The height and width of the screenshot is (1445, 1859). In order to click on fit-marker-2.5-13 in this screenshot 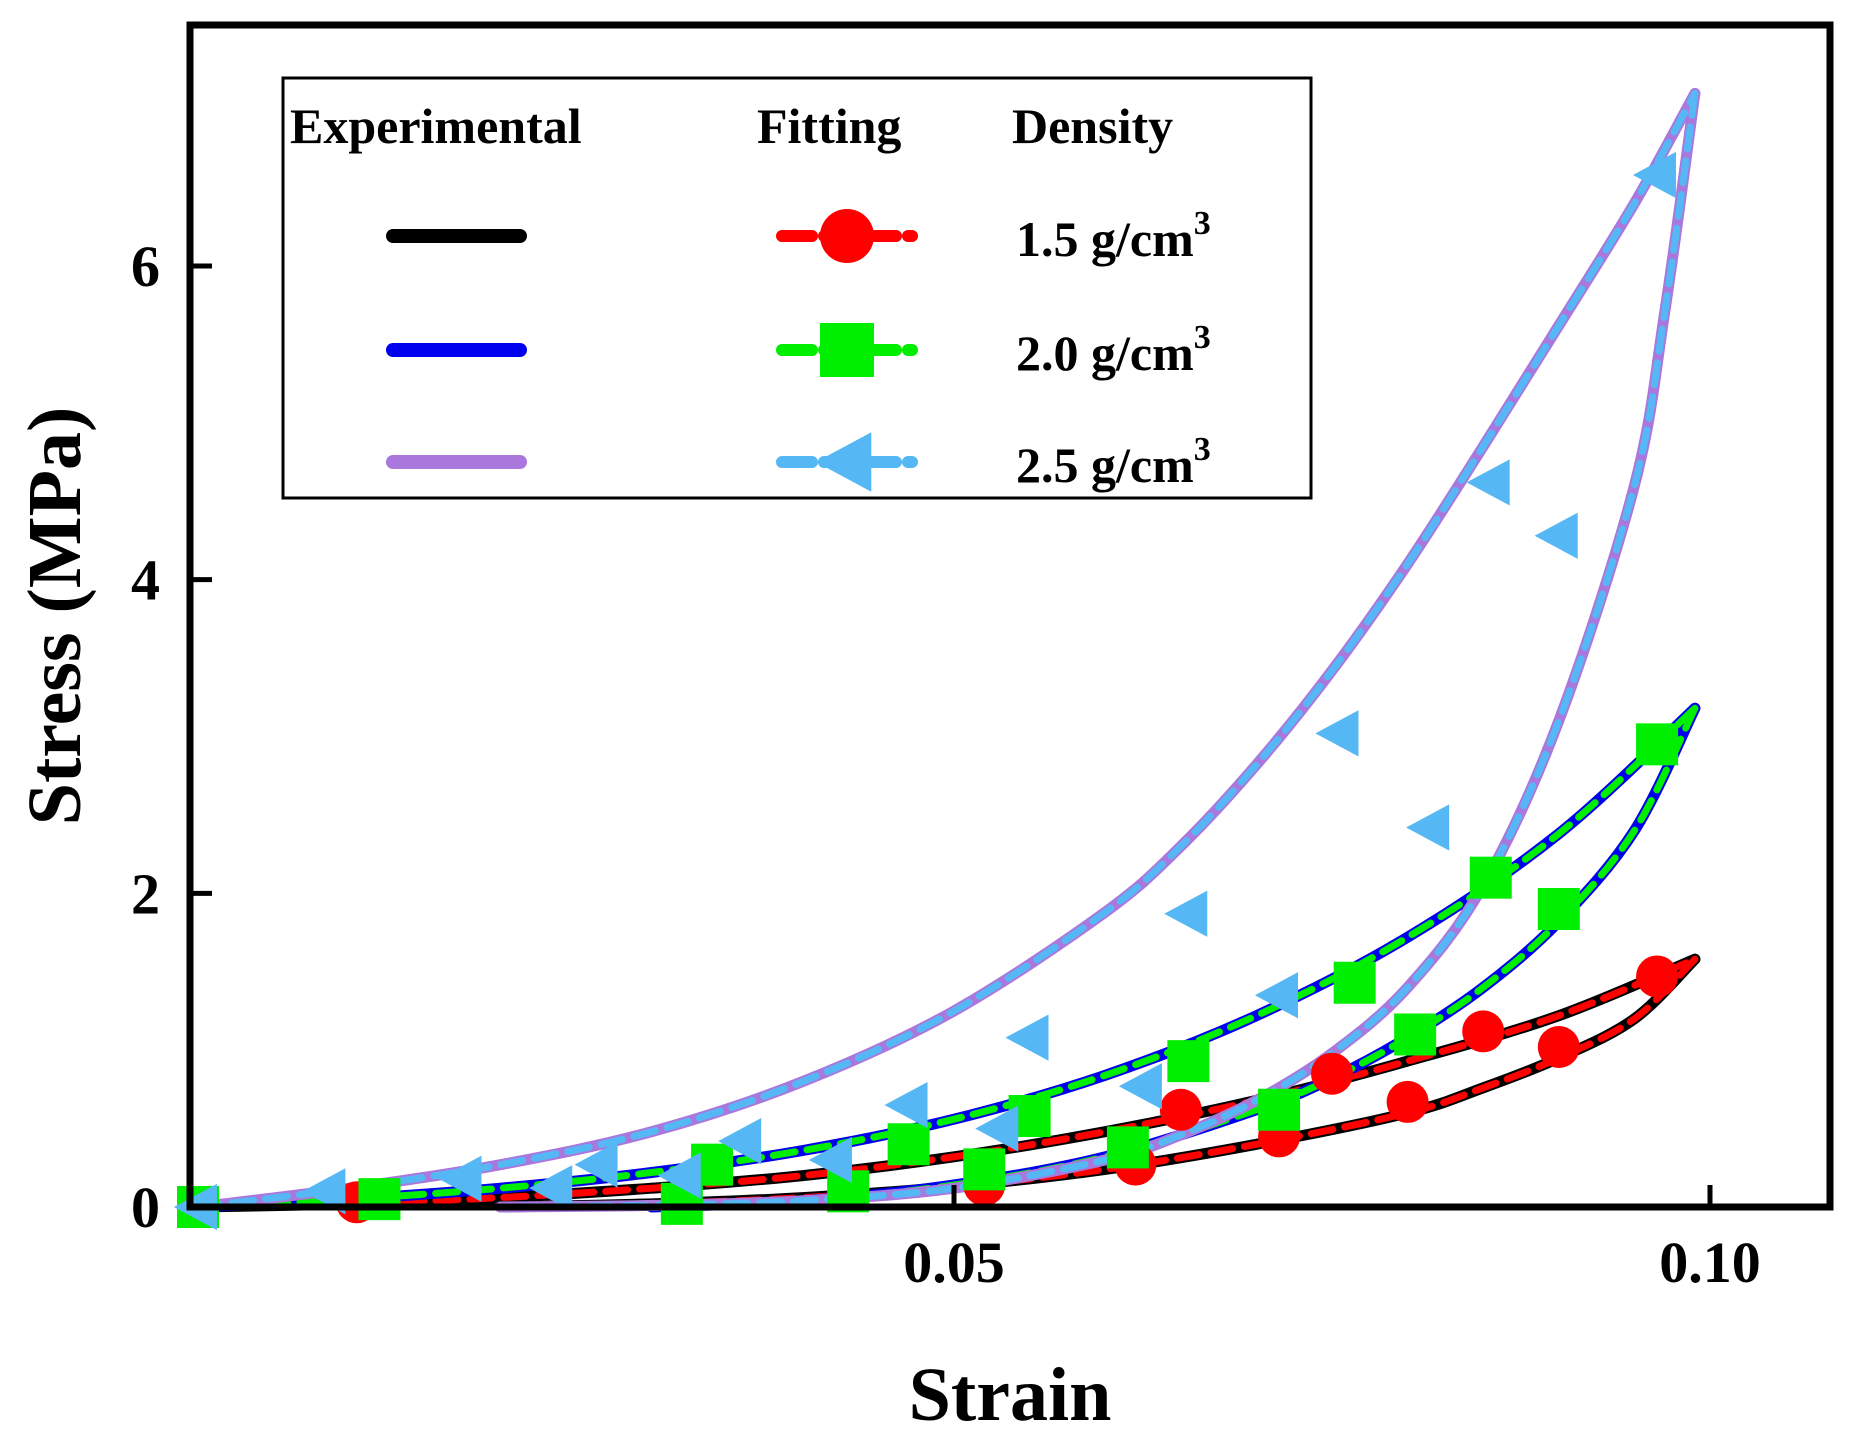, I will do `click(1276, 995)`.